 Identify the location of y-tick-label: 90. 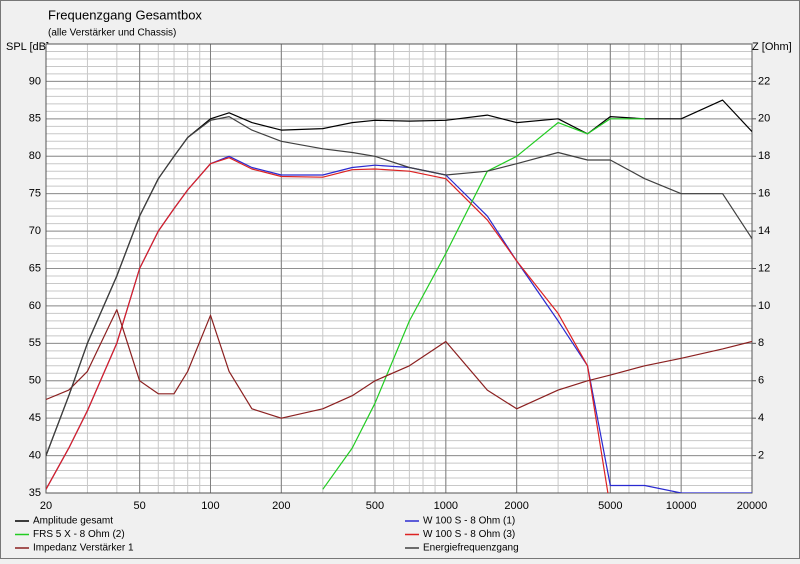
(35, 81).